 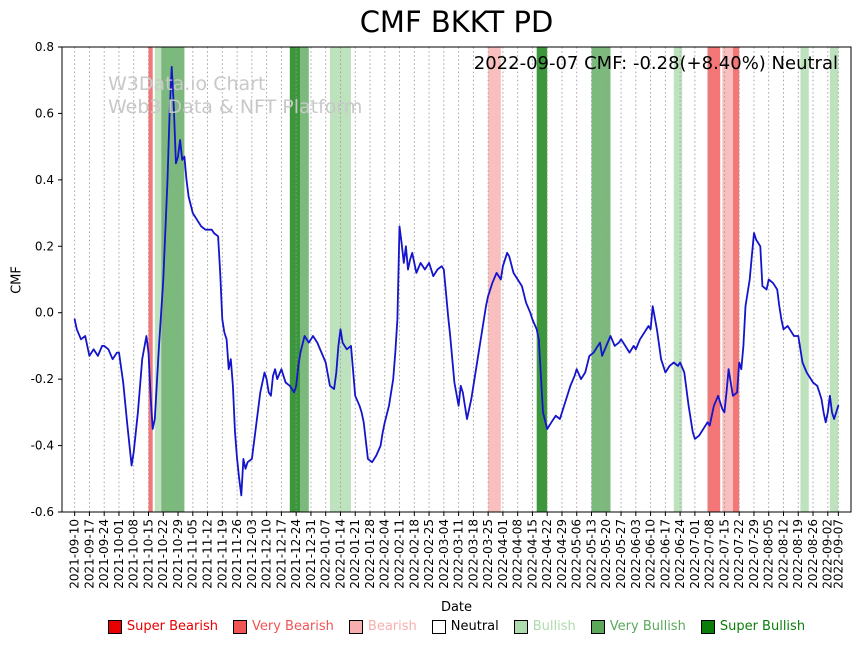 I want to click on x-tick-label: 2022-02-18, so click(x=414, y=554).